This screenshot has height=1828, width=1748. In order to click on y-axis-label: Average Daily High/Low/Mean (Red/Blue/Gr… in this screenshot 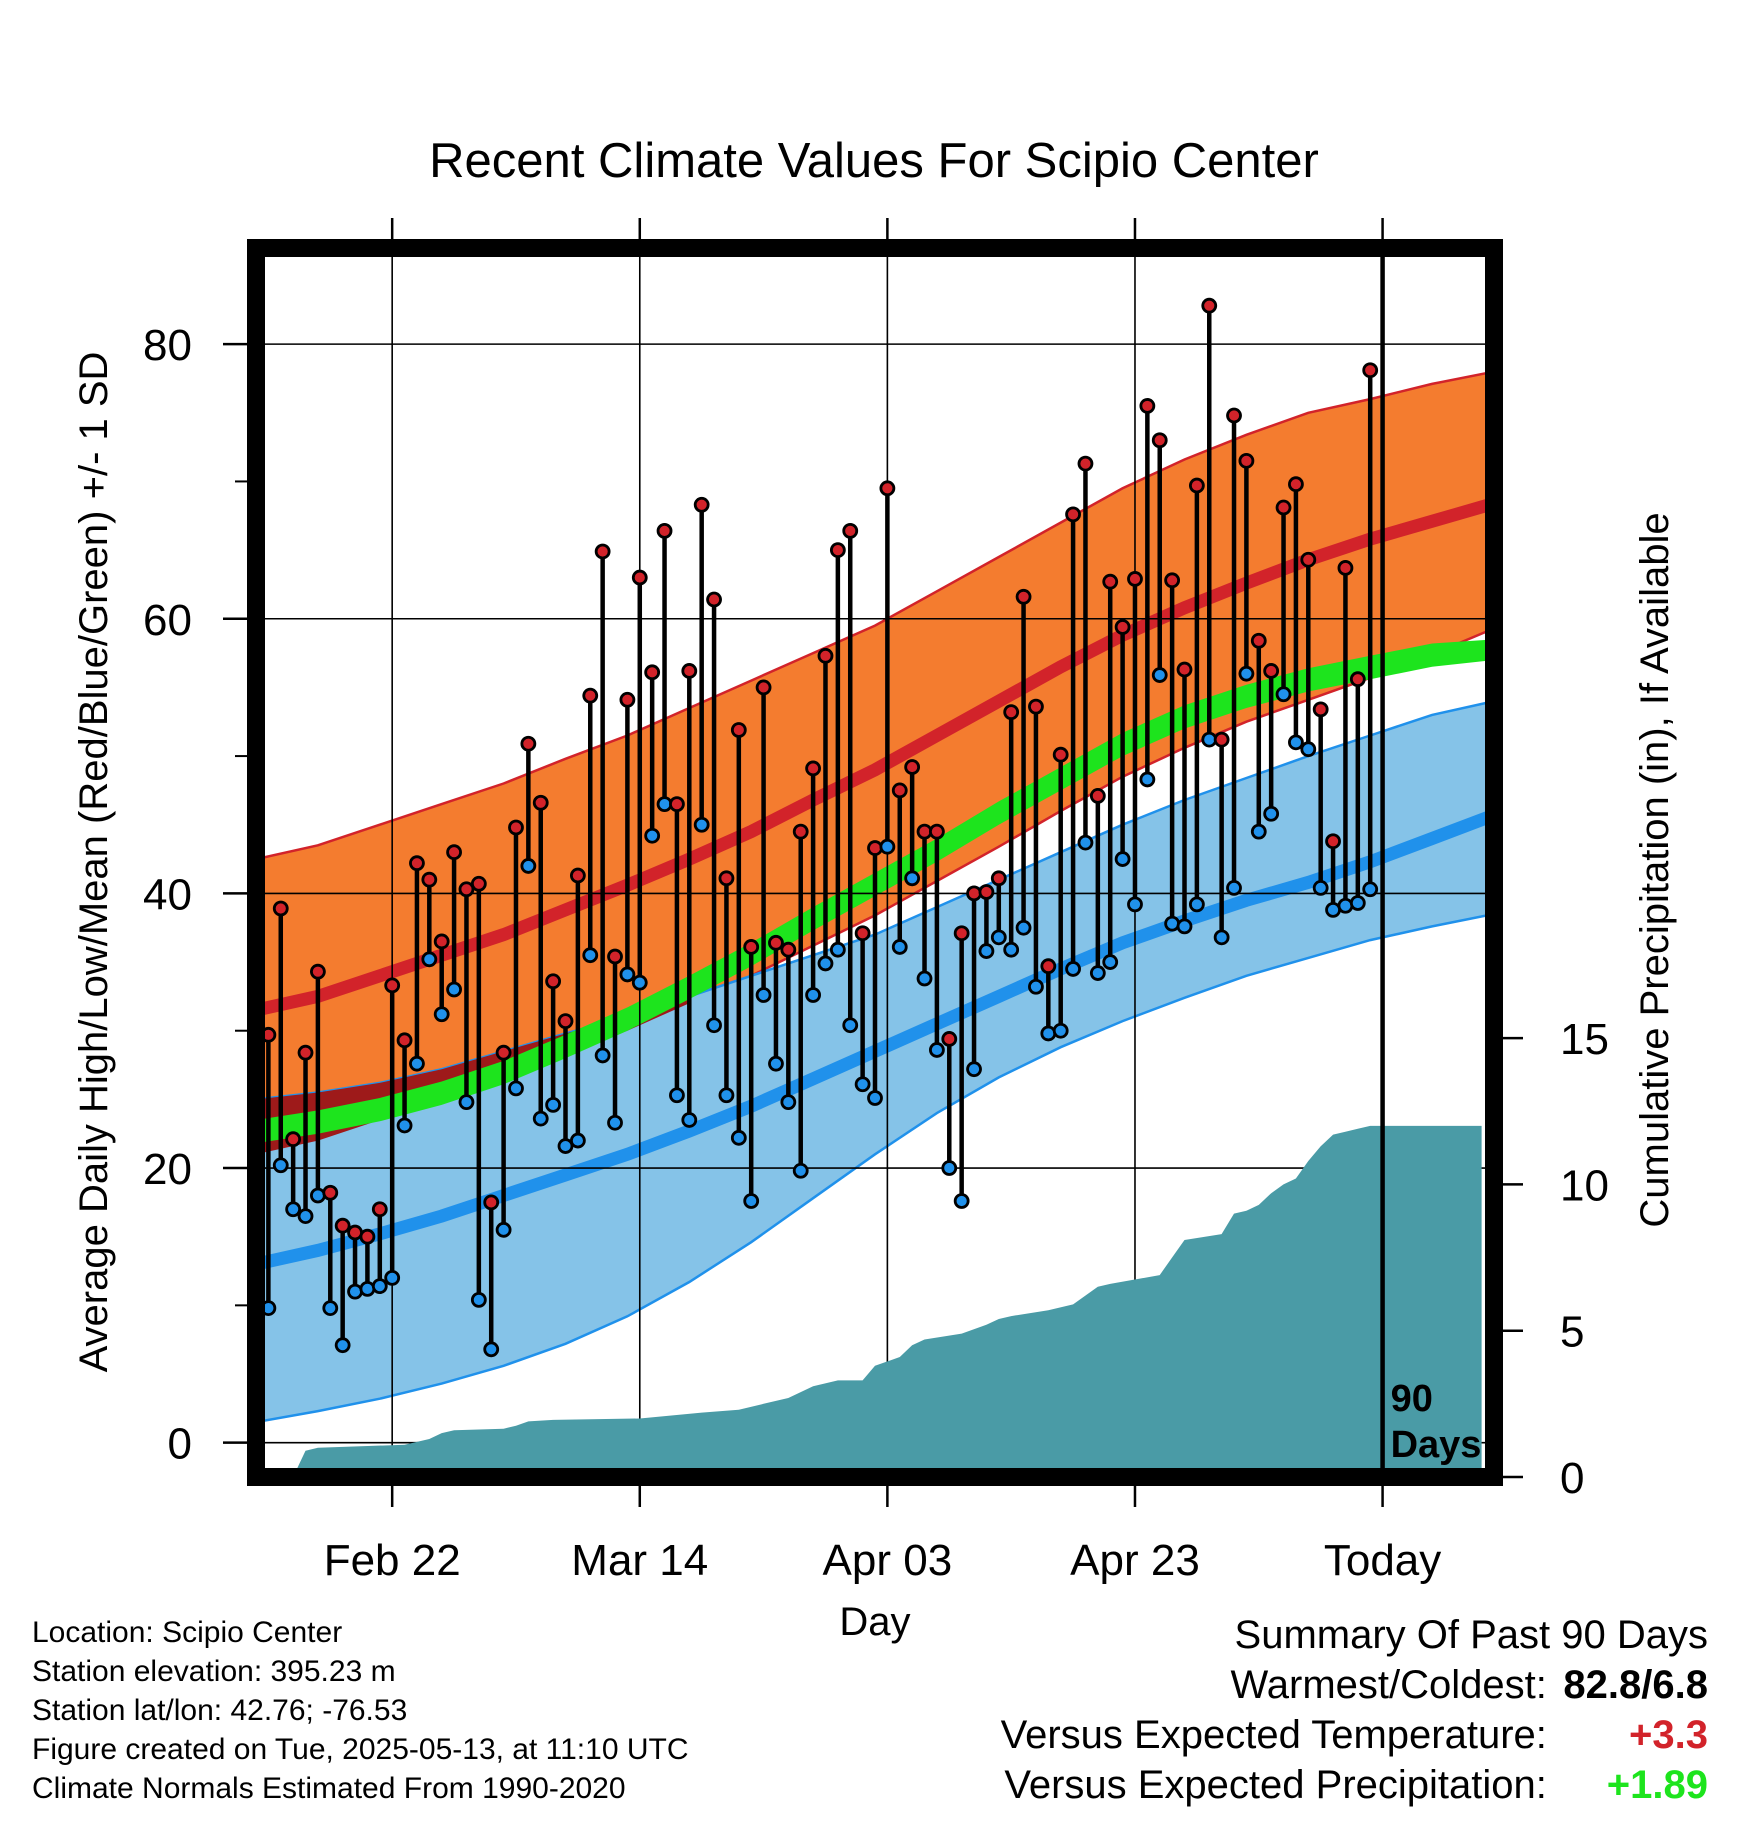, I will do `click(94, 862)`.